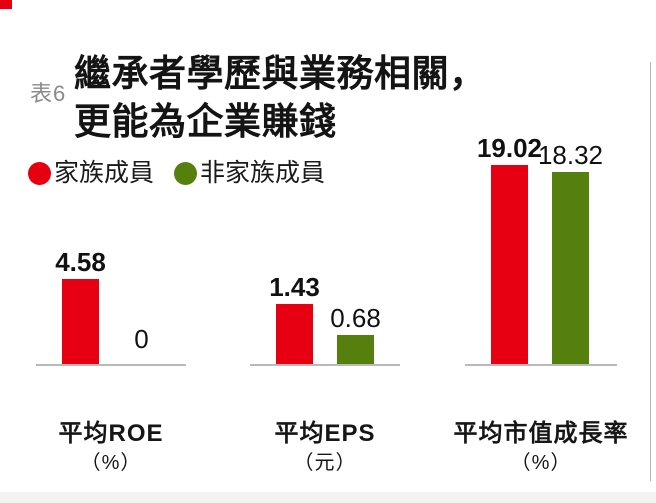 The width and height of the screenshot is (656, 503). What do you see at coordinates (355, 318) in the screenshot?
I see `value-label-non-family-2: 0.68` at bounding box center [355, 318].